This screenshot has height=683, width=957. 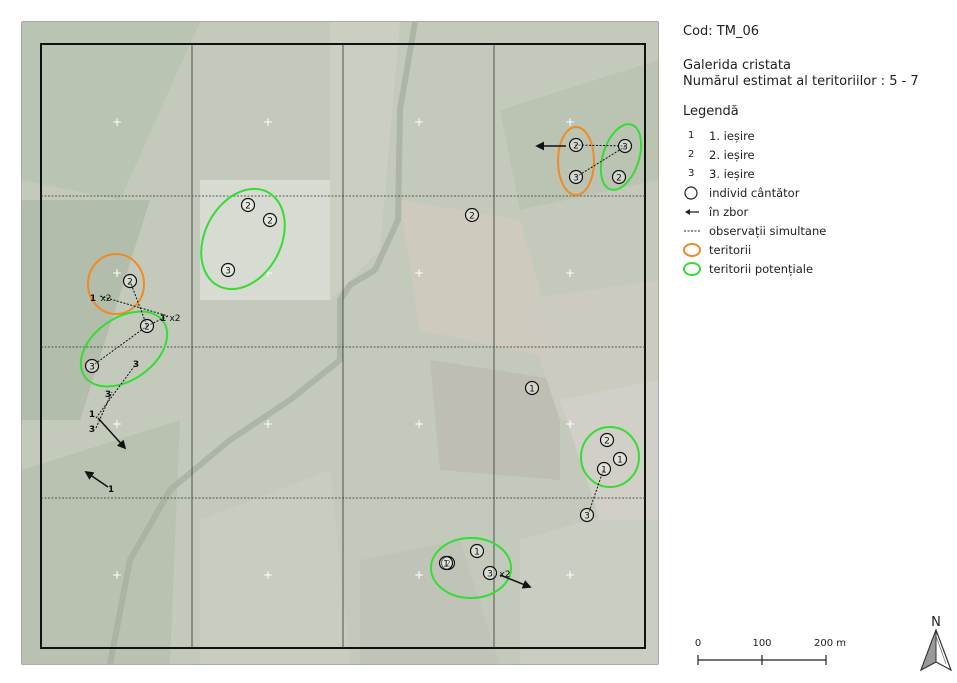 I want to click on legend-label: 3. ieșire, so click(x=732, y=174).